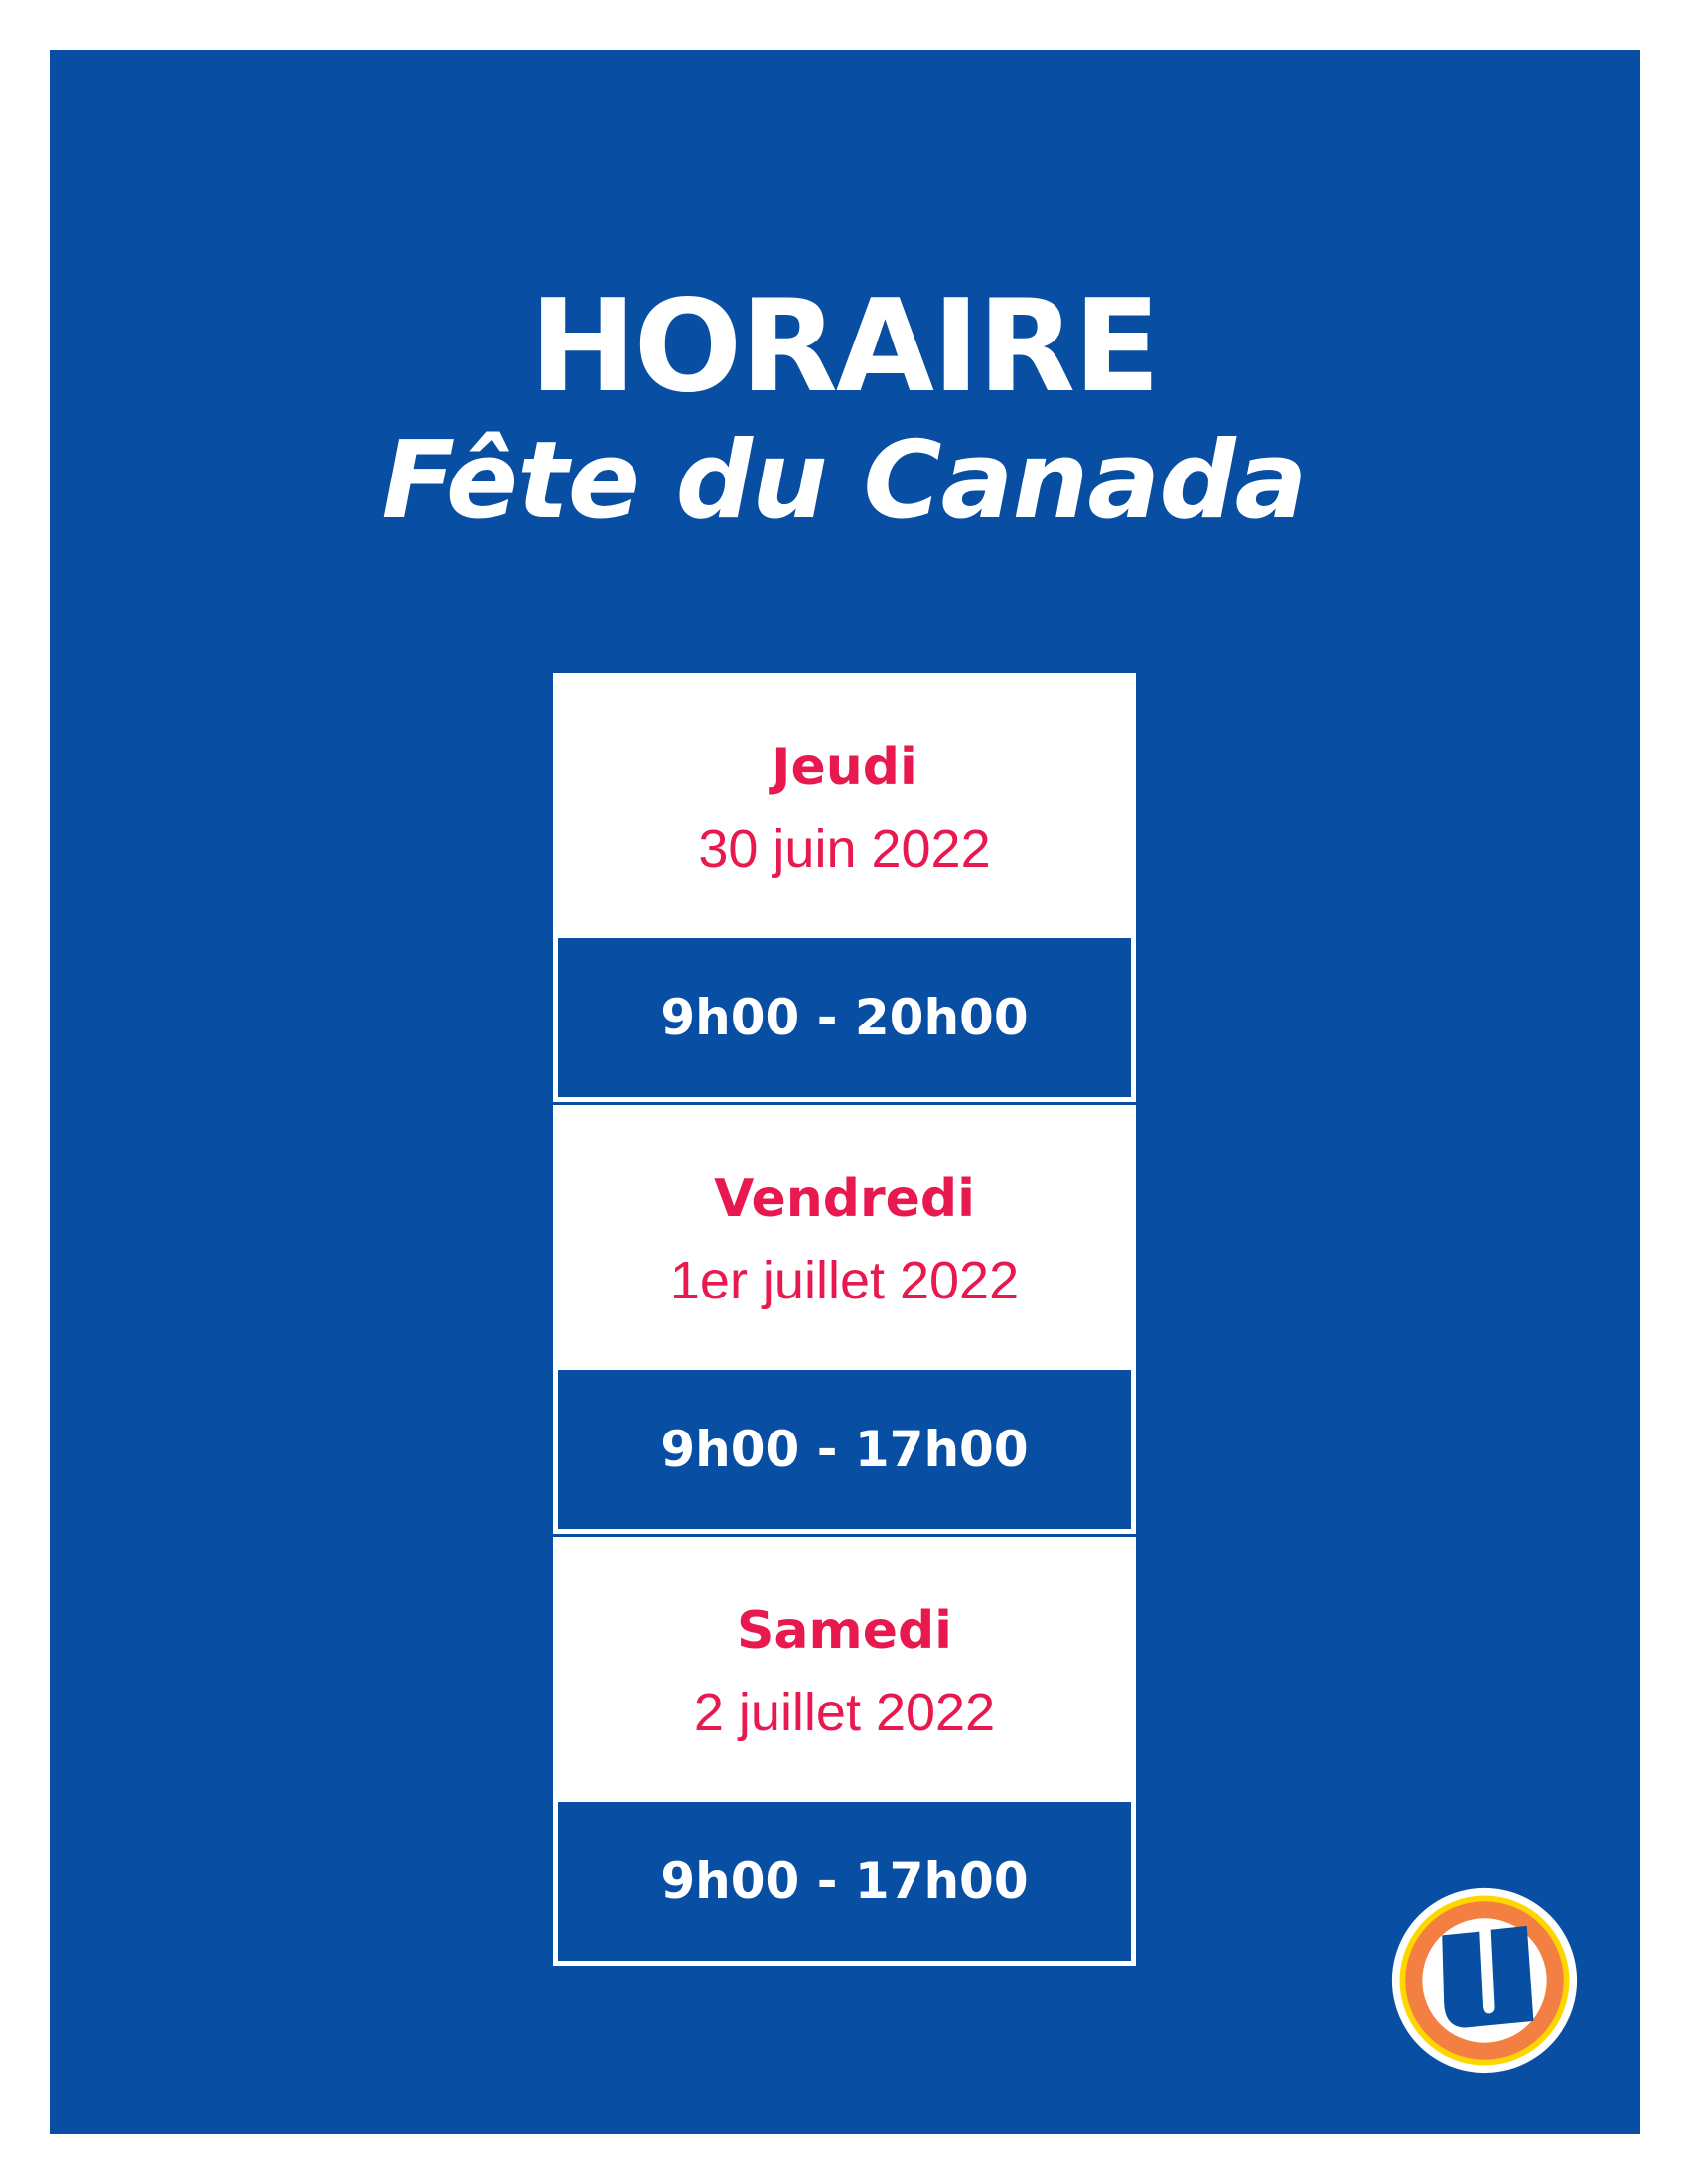  What do you see at coordinates (1484, 1980) in the screenshot?
I see `u-logo-icon` at bounding box center [1484, 1980].